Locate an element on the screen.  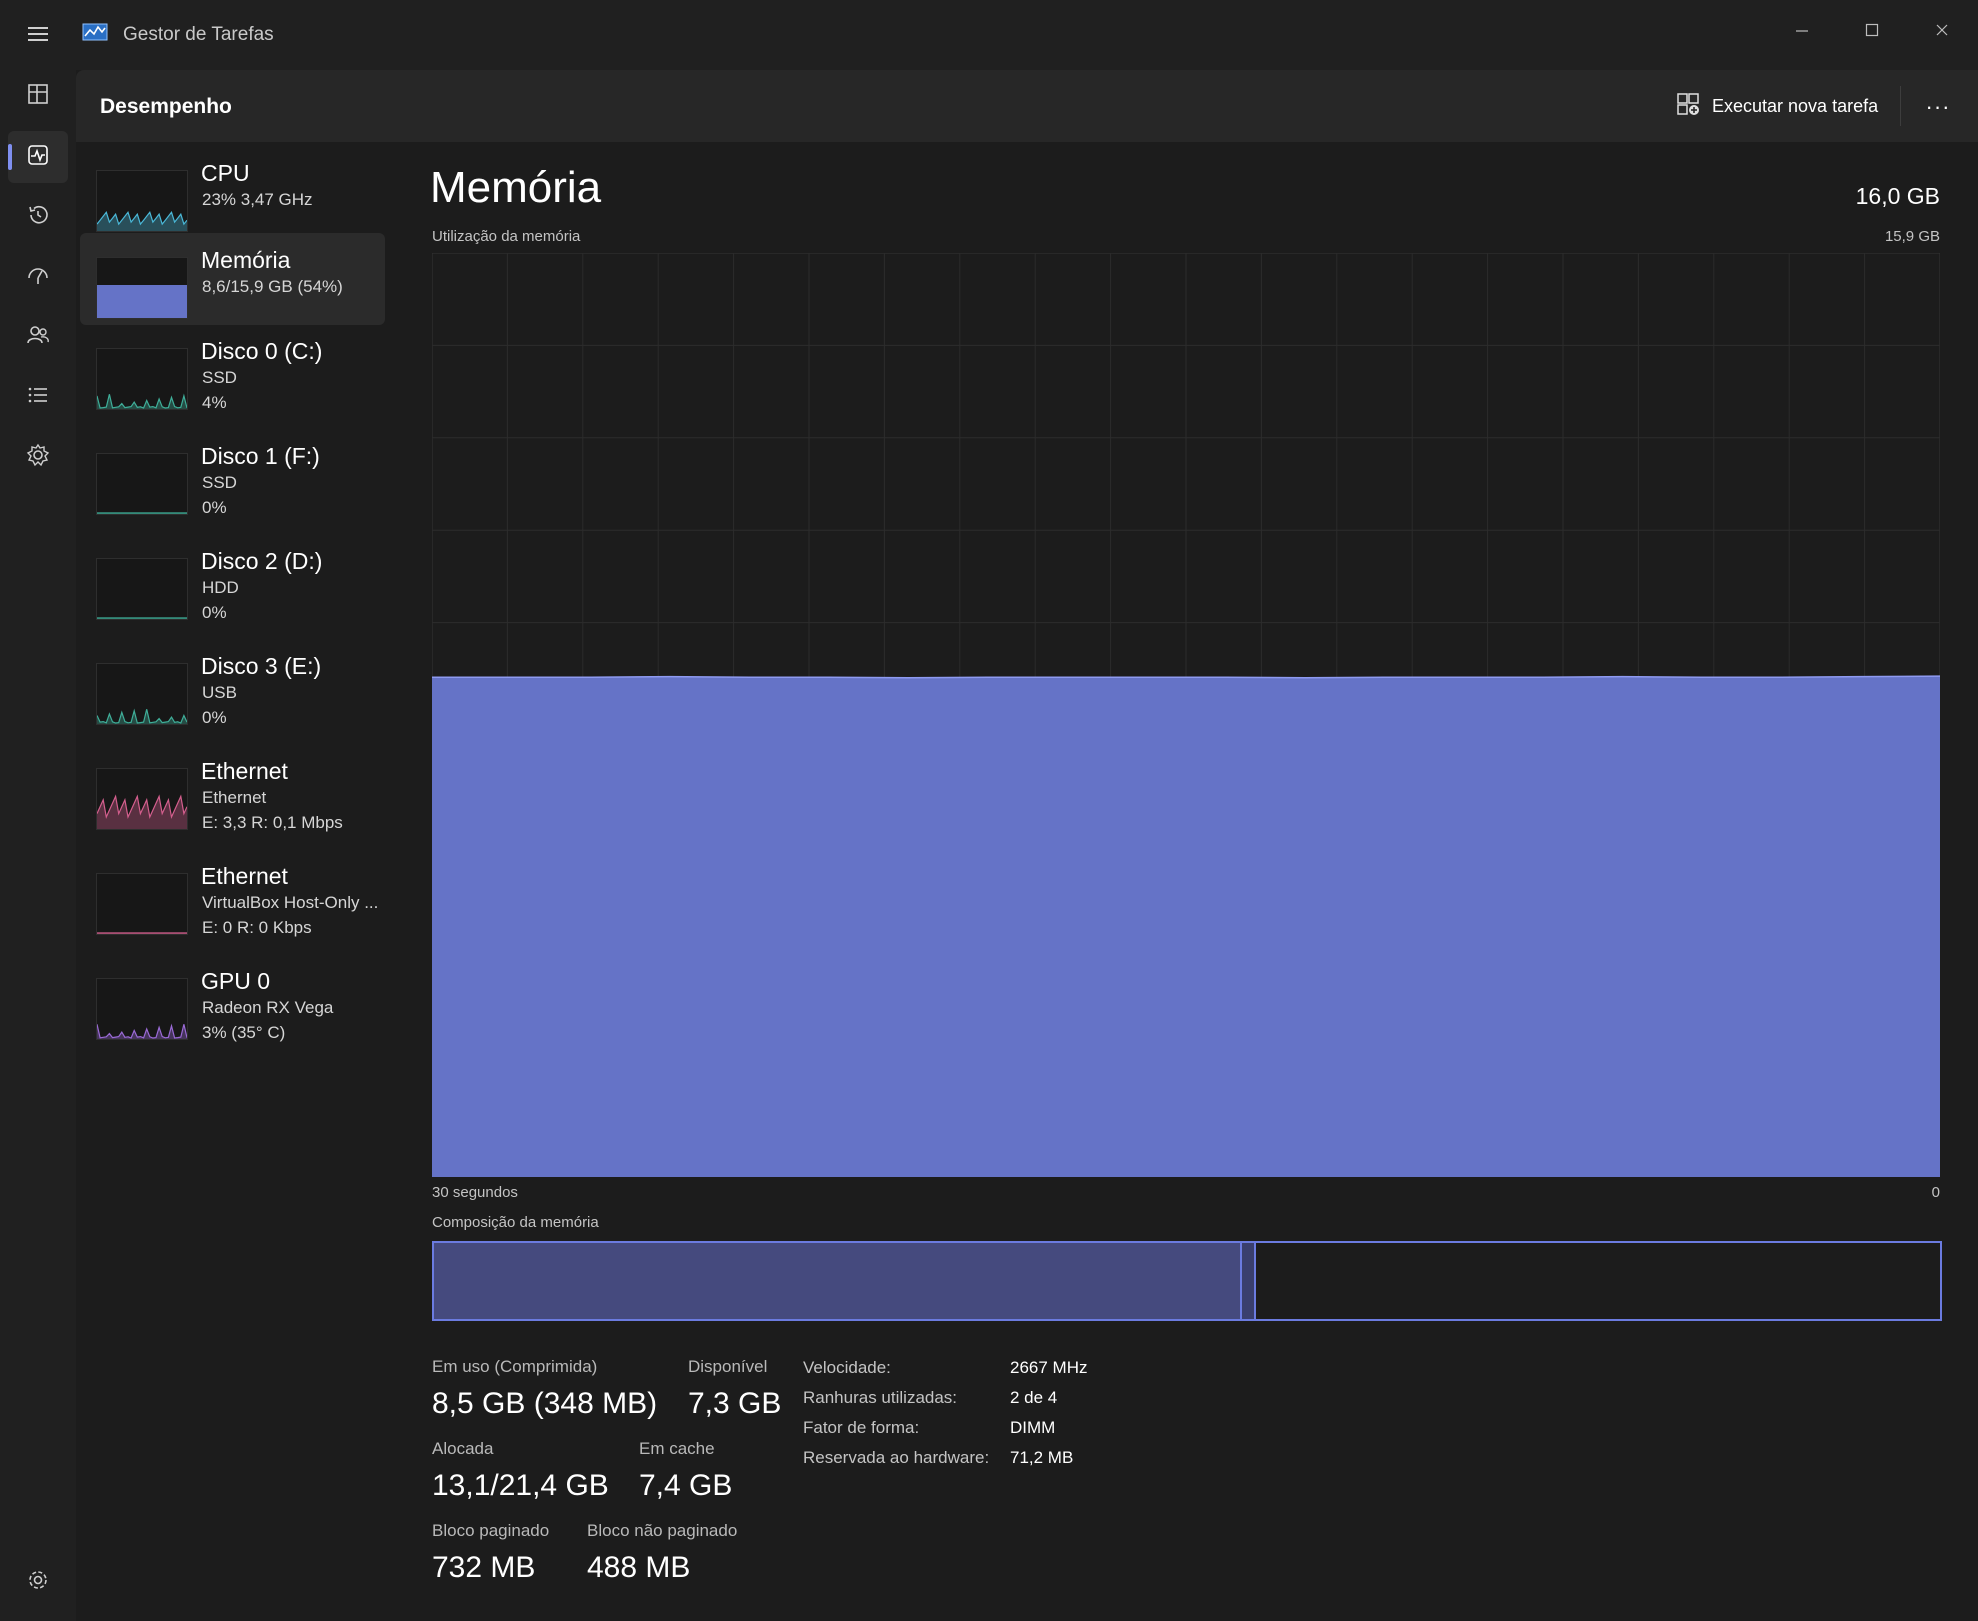
list-icon is located at coordinates (38, 397).